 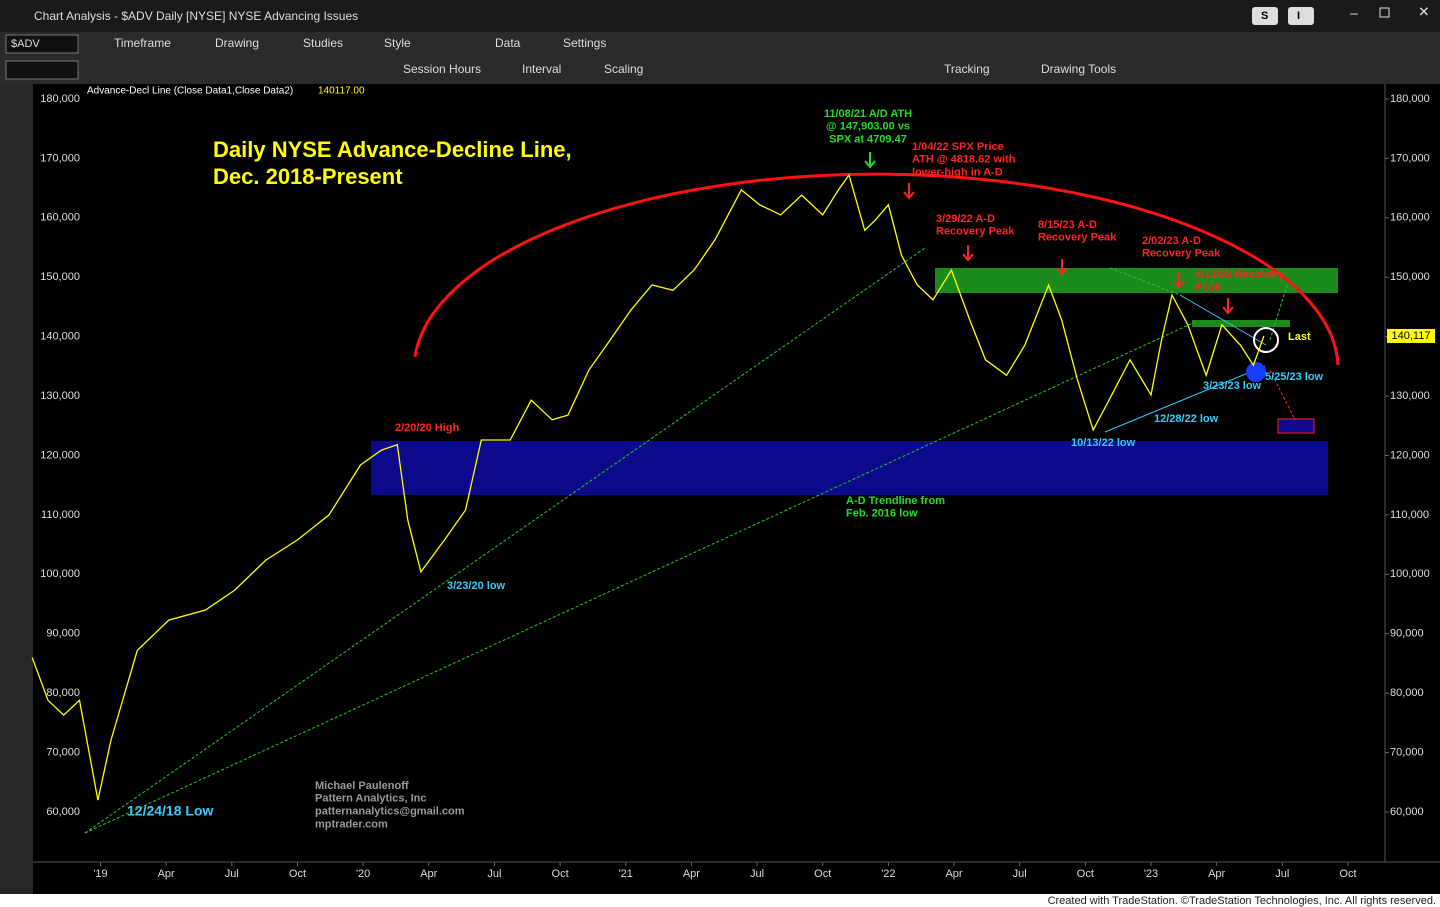 I want to click on minimize: –, so click(x=1354, y=13).